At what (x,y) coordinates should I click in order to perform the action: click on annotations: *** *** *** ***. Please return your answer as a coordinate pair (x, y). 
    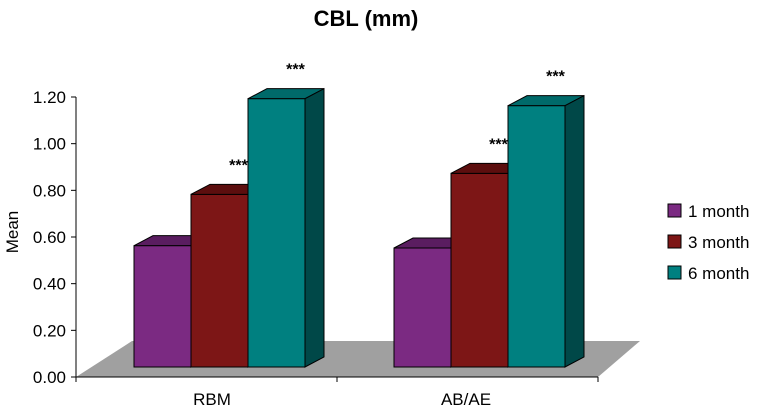
    Looking at the image, I should click on (397, 118).